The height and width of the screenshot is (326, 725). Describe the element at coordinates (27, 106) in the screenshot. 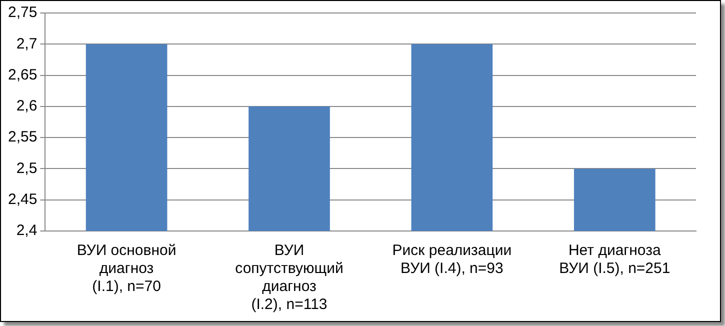

I see `y-tick-label: 2,6` at that location.